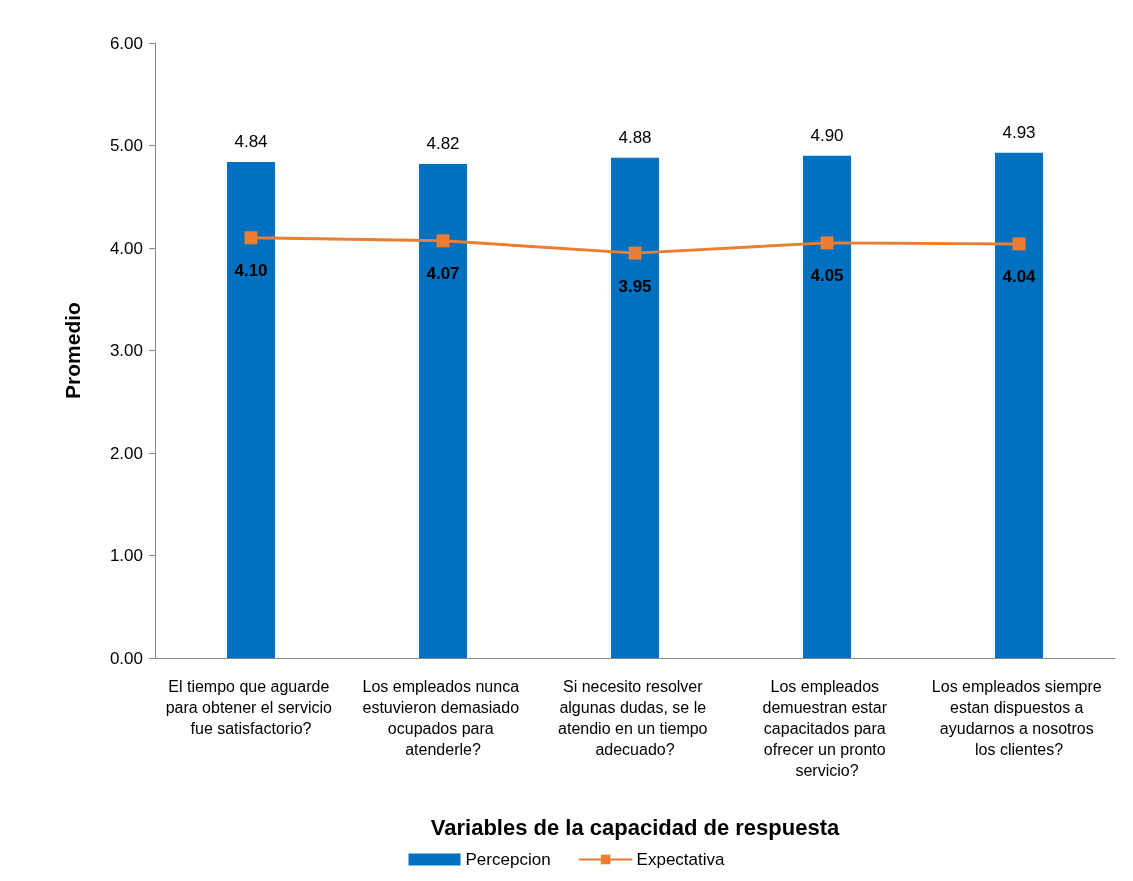 The height and width of the screenshot is (881, 1133). What do you see at coordinates (126, 145) in the screenshot?
I see `y-tick-label: 5.00` at bounding box center [126, 145].